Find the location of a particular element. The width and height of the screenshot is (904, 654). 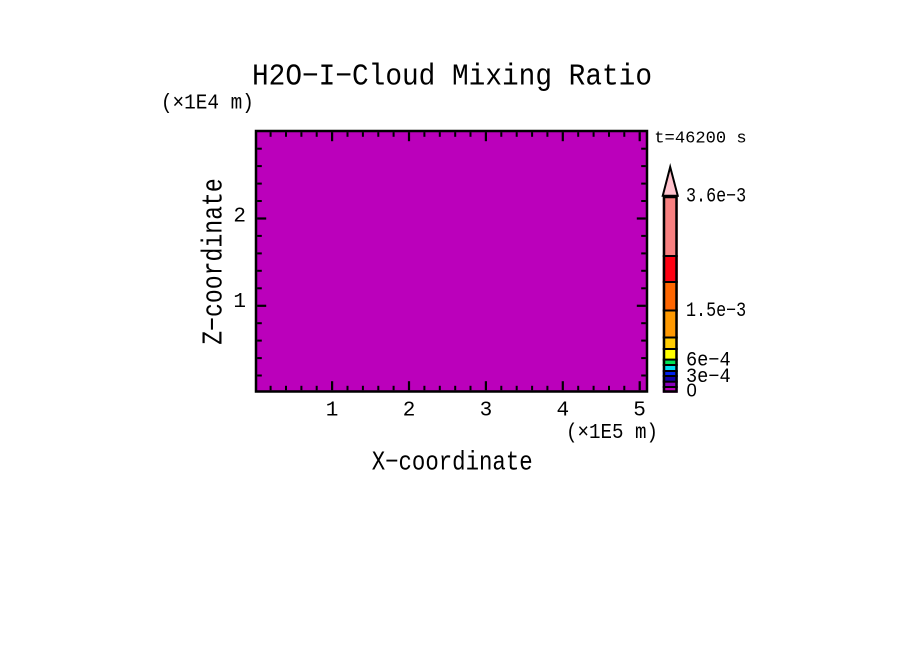

svg-text: 3.6e−3 is located at coordinates (716, 197).